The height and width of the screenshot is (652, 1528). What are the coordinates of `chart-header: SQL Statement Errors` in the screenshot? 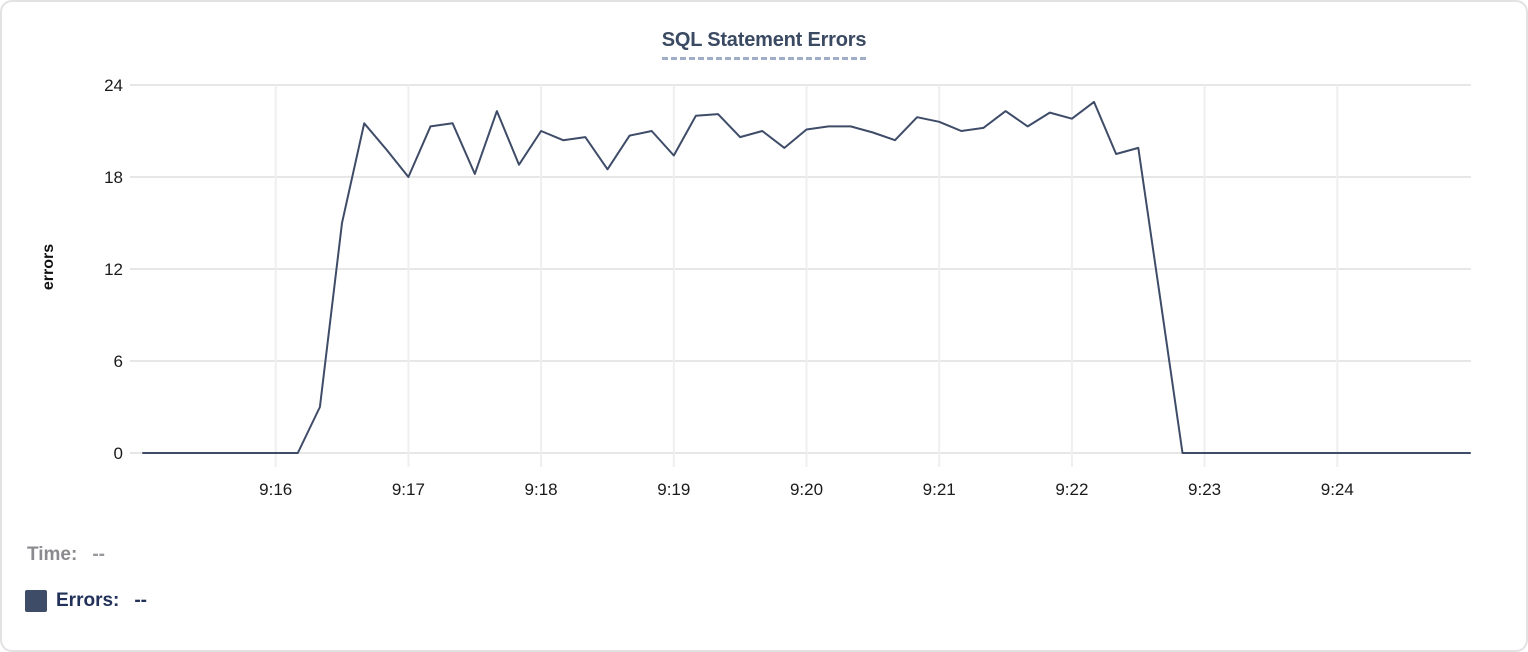 It's located at (764, 44).